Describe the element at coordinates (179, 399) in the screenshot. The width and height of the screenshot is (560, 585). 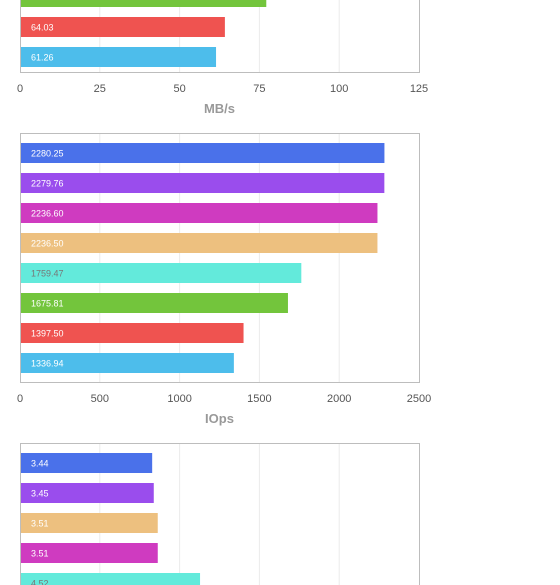
I see `x-tick-label: 1000` at that location.